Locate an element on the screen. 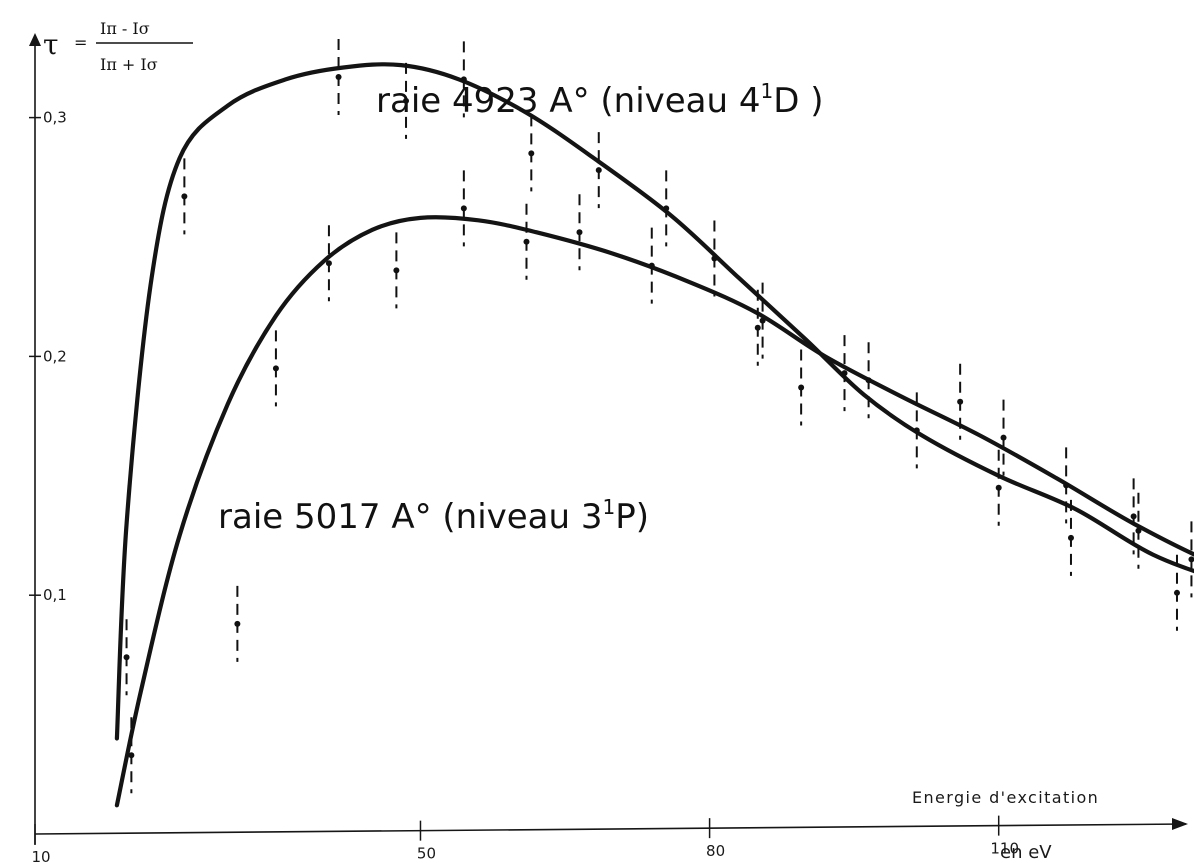 The width and height of the screenshot is (1194, 863). x-tick-label-50: 50 is located at coordinates (426, 854).